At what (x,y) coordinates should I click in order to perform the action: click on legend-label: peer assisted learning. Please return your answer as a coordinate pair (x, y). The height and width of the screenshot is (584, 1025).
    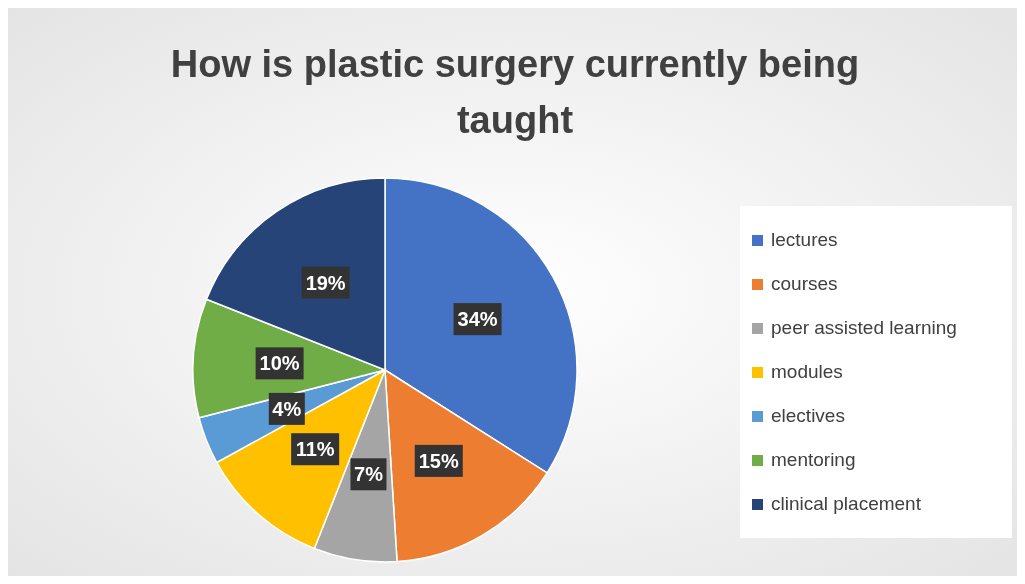
    Looking at the image, I should click on (864, 328).